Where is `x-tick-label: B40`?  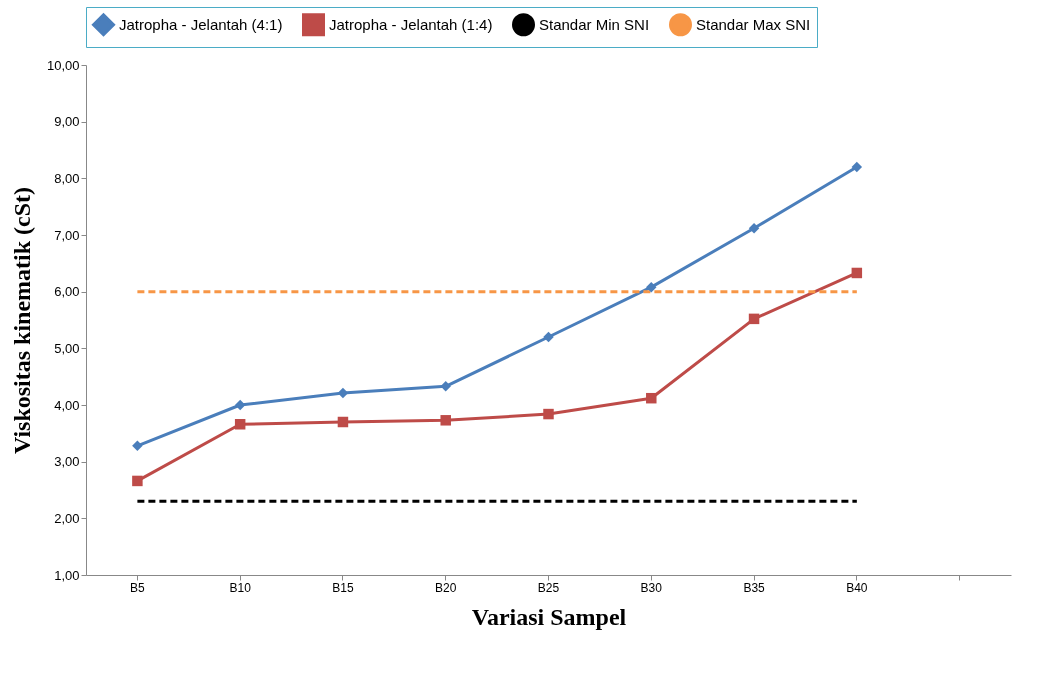 x-tick-label: B40 is located at coordinates (857, 587).